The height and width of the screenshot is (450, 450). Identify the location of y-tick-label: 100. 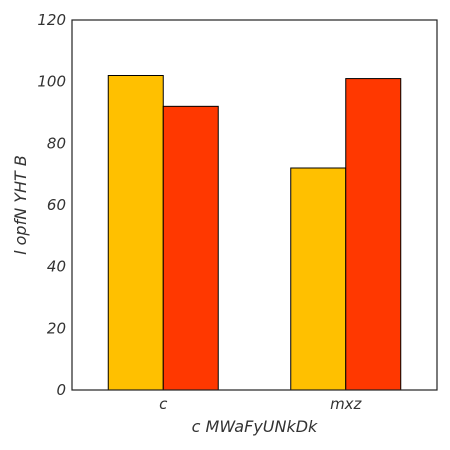
(51, 82).